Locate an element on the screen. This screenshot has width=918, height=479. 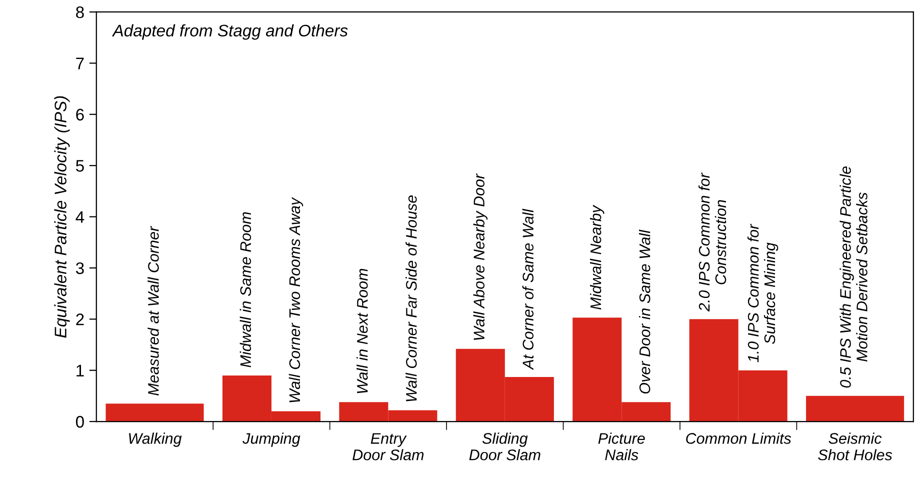
x-tick-label: Seismic Shot Holes is located at coordinates (855, 446).